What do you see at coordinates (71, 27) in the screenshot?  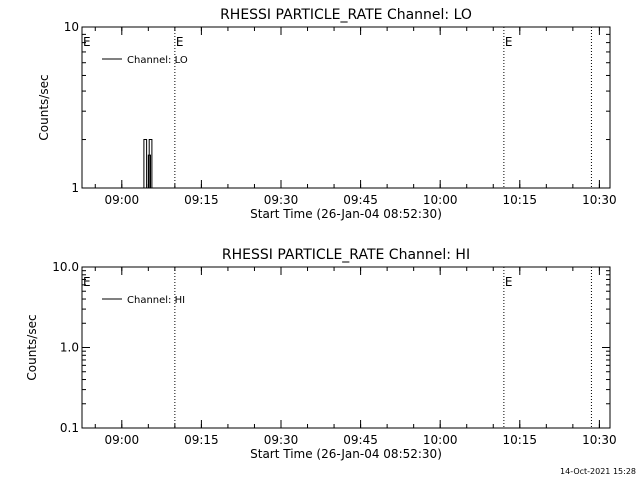 I see `y-tick-label: 10` at bounding box center [71, 27].